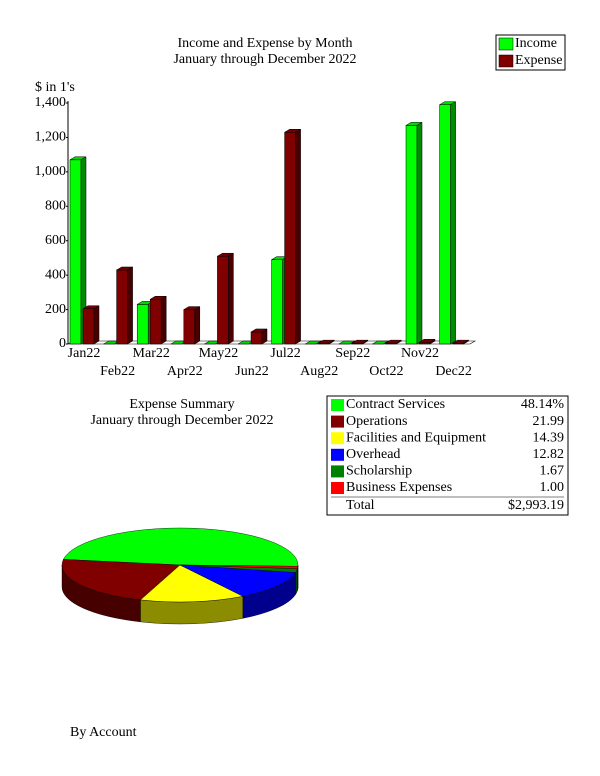  Describe the element at coordinates (552, 471) in the screenshot. I see `legend-value: 1.67` at that location.